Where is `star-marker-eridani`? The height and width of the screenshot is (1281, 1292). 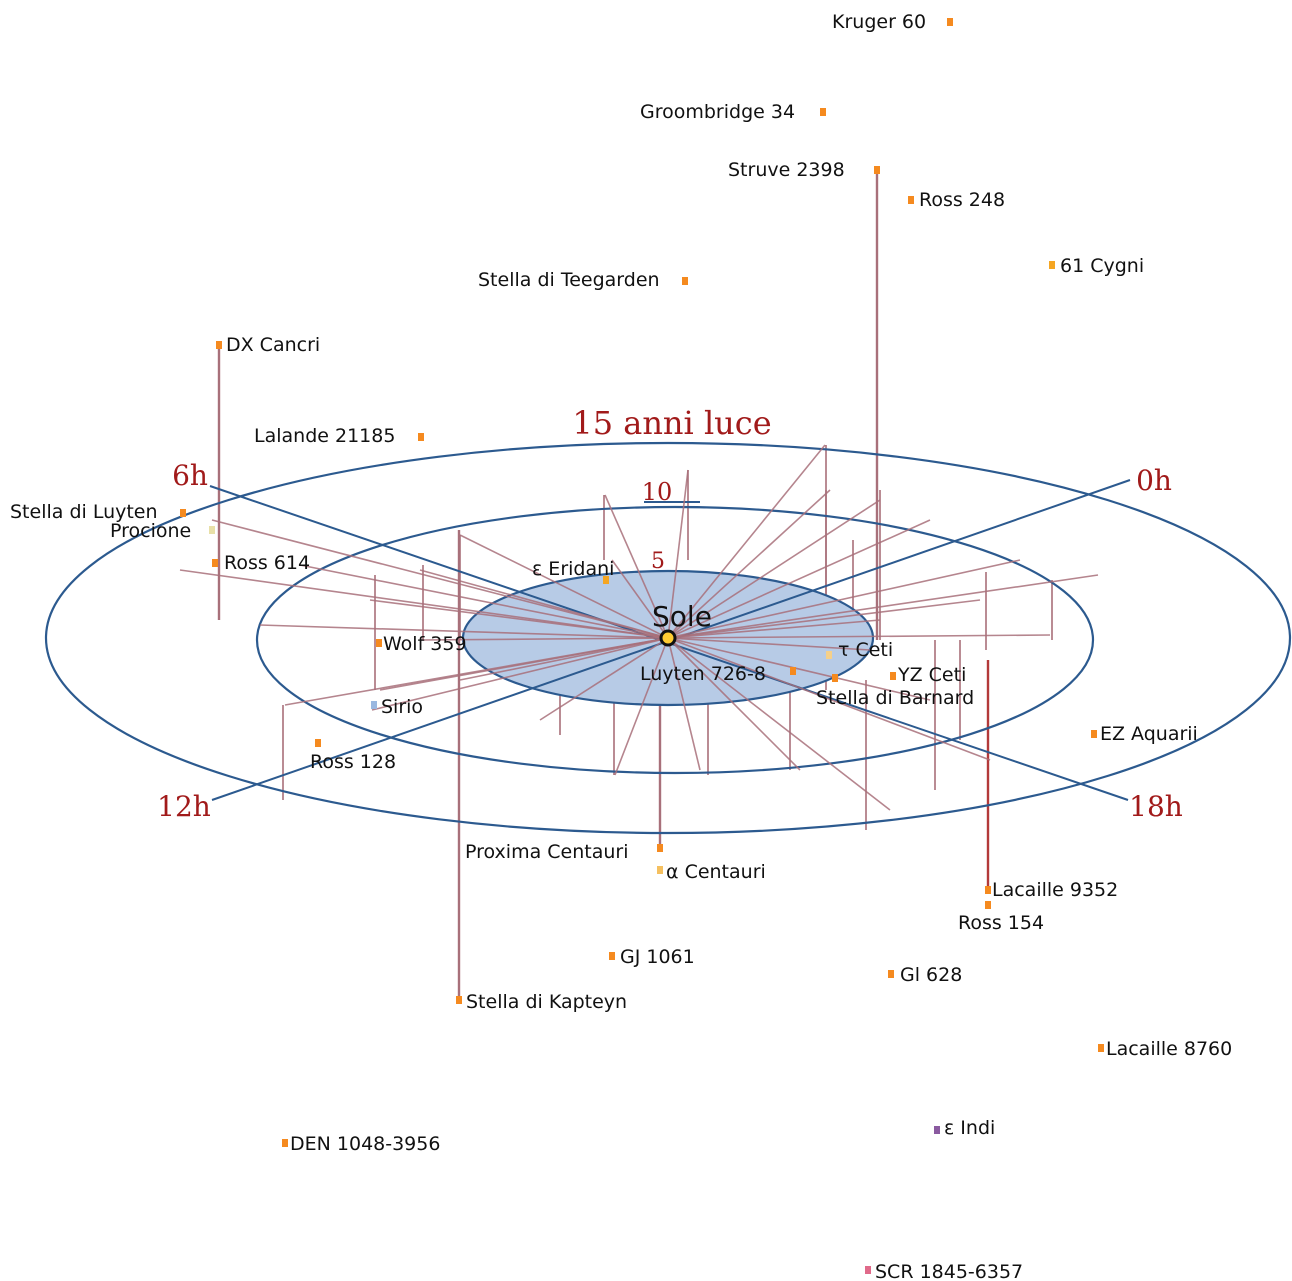 star-marker-eridani is located at coordinates (606, 580).